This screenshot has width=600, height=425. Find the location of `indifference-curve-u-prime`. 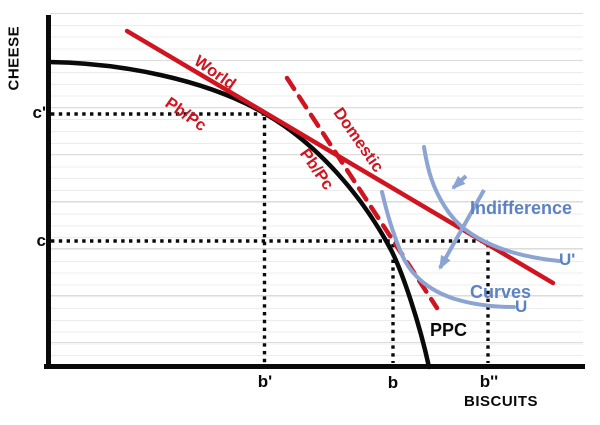

indifference-curve-u-prime is located at coordinates (491, 204).